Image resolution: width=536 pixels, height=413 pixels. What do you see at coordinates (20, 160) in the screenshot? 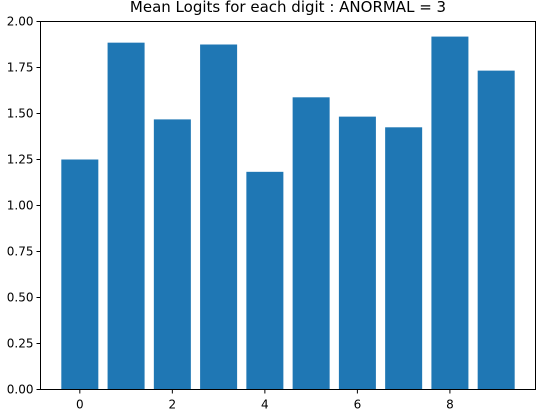
I see `y-tick-label: 1.25` at bounding box center [20, 160].